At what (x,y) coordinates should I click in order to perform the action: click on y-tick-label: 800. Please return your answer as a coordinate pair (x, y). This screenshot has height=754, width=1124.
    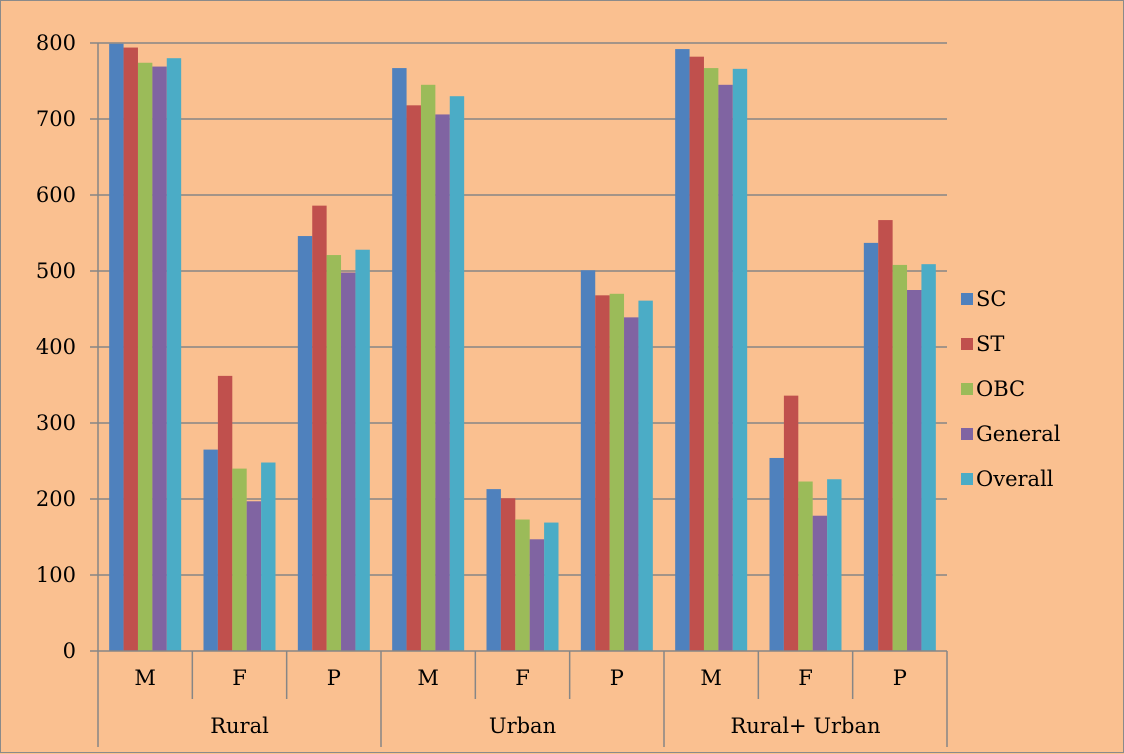
    Looking at the image, I should click on (56, 43).